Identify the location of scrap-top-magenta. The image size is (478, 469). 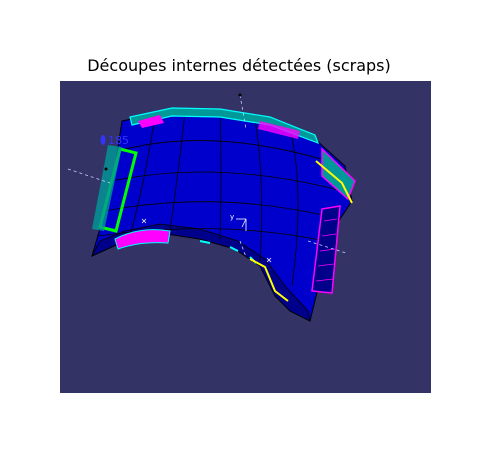
(151, 121).